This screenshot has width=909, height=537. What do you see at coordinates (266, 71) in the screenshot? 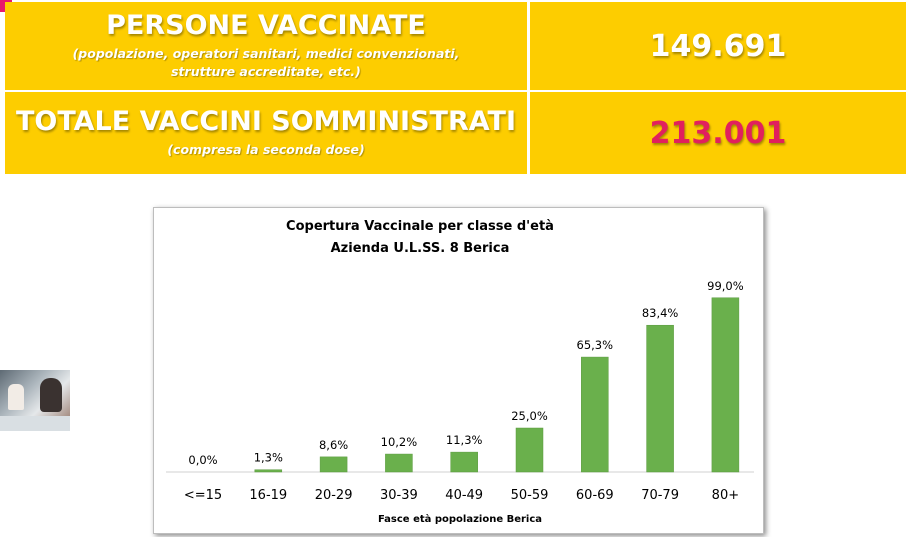
I see `persone-vaccinate-subtitle-line2: strutture accreditate, etc.)` at bounding box center [266, 71].